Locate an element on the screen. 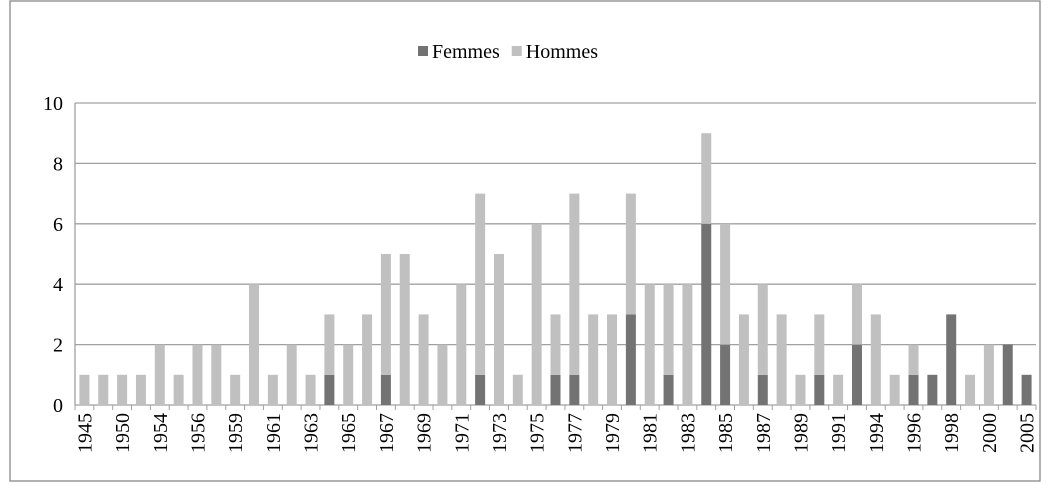  x-tick-label: 2005 is located at coordinates (1028, 433).